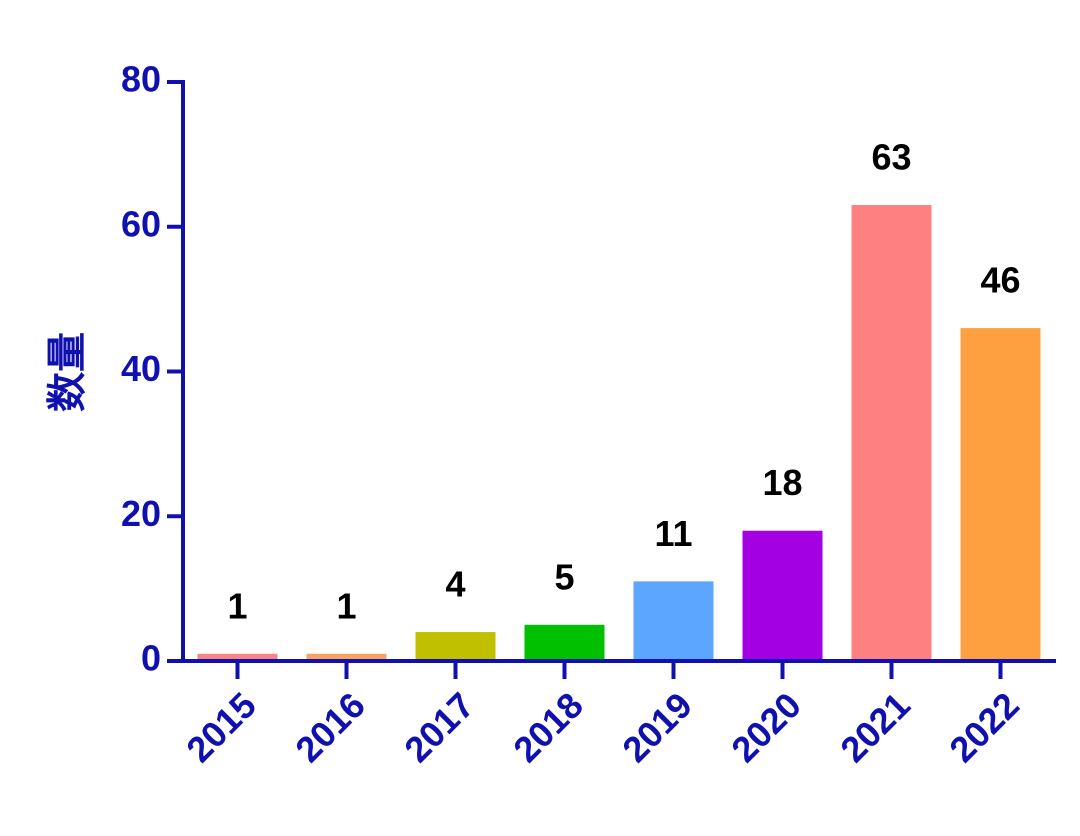 This screenshot has width=1080, height=836. What do you see at coordinates (455, 584) in the screenshot?
I see `data-label: 4` at bounding box center [455, 584].